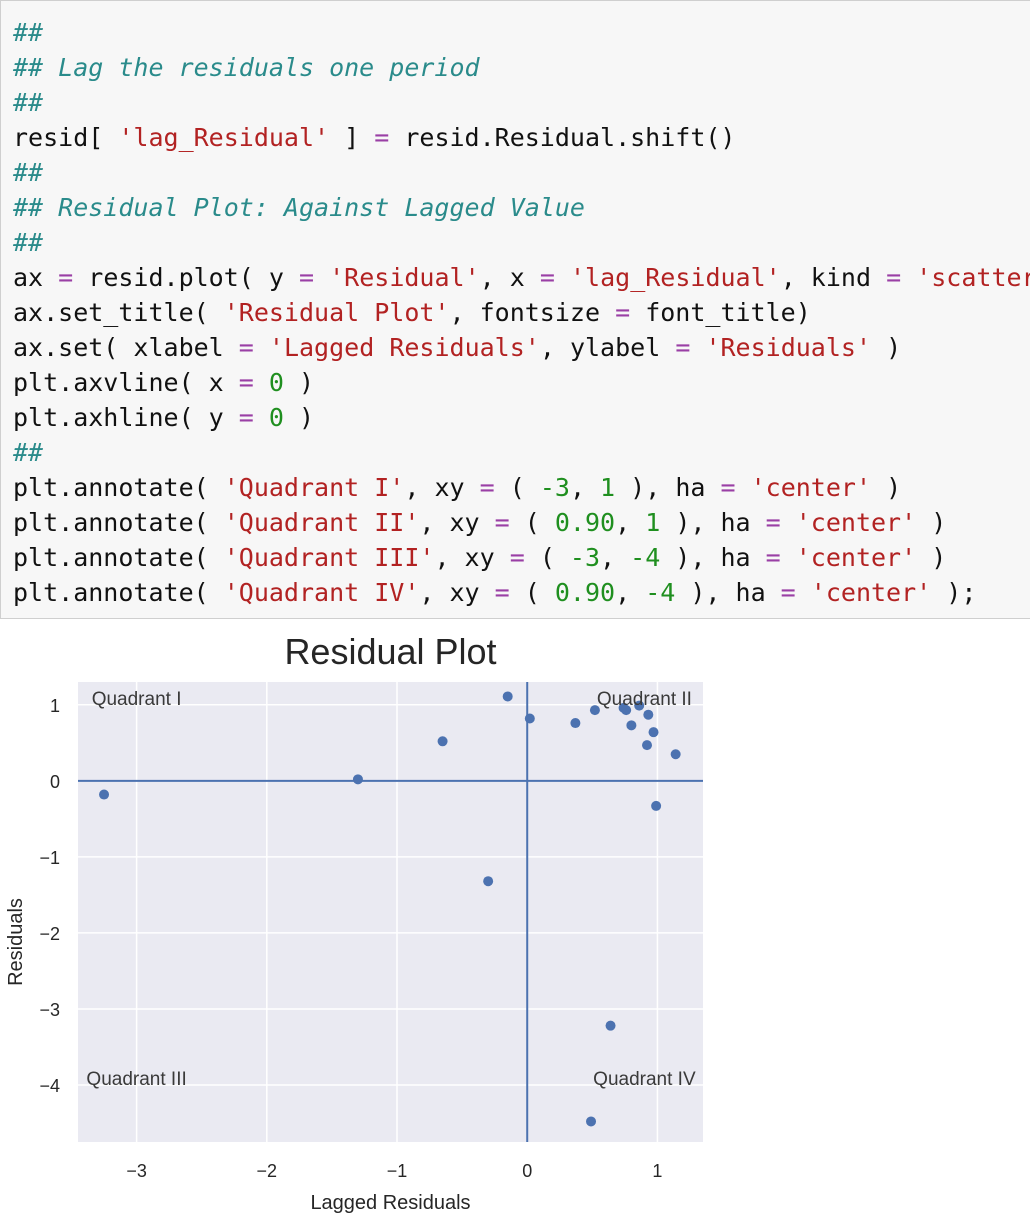 The image size is (1030, 1218). Describe the element at coordinates (404, 347) in the screenshot. I see `code-token-string: 'Lagged Residuals'` at that location.